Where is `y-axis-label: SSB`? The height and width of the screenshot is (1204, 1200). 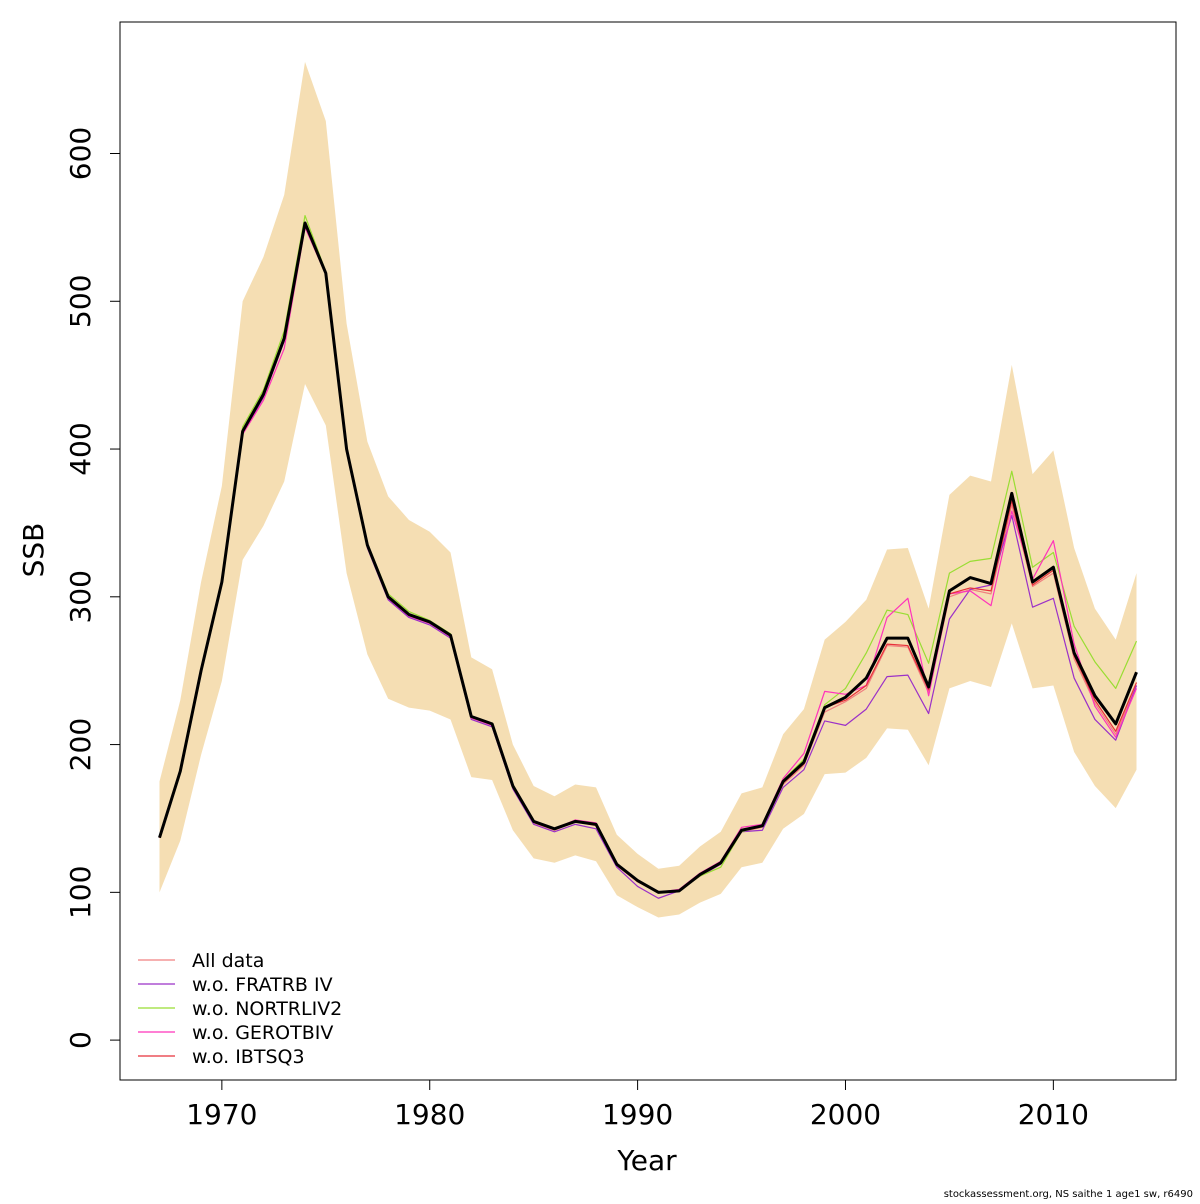
y-axis-label: SSB is located at coordinates (33, 550).